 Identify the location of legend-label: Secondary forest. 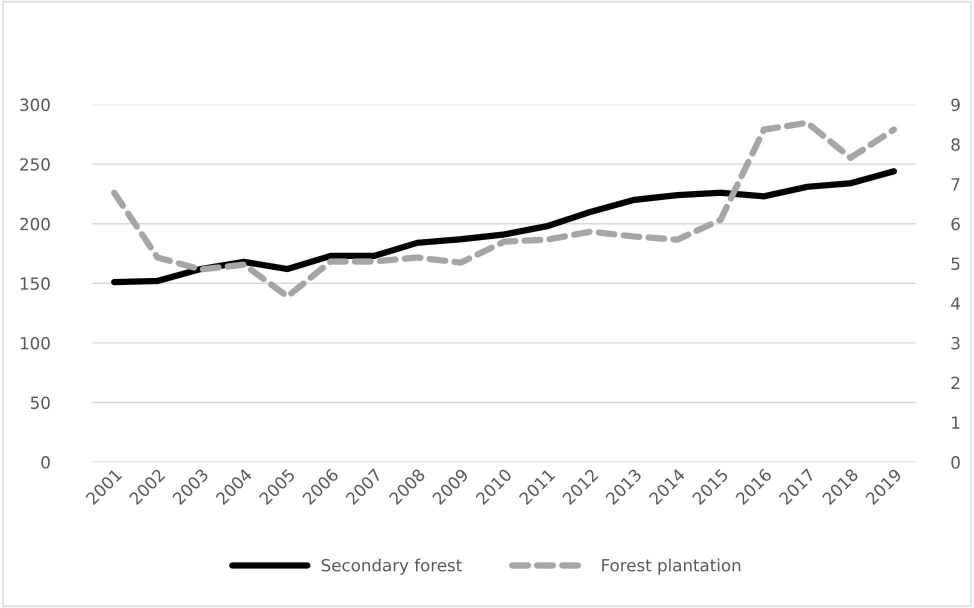
(392, 566).